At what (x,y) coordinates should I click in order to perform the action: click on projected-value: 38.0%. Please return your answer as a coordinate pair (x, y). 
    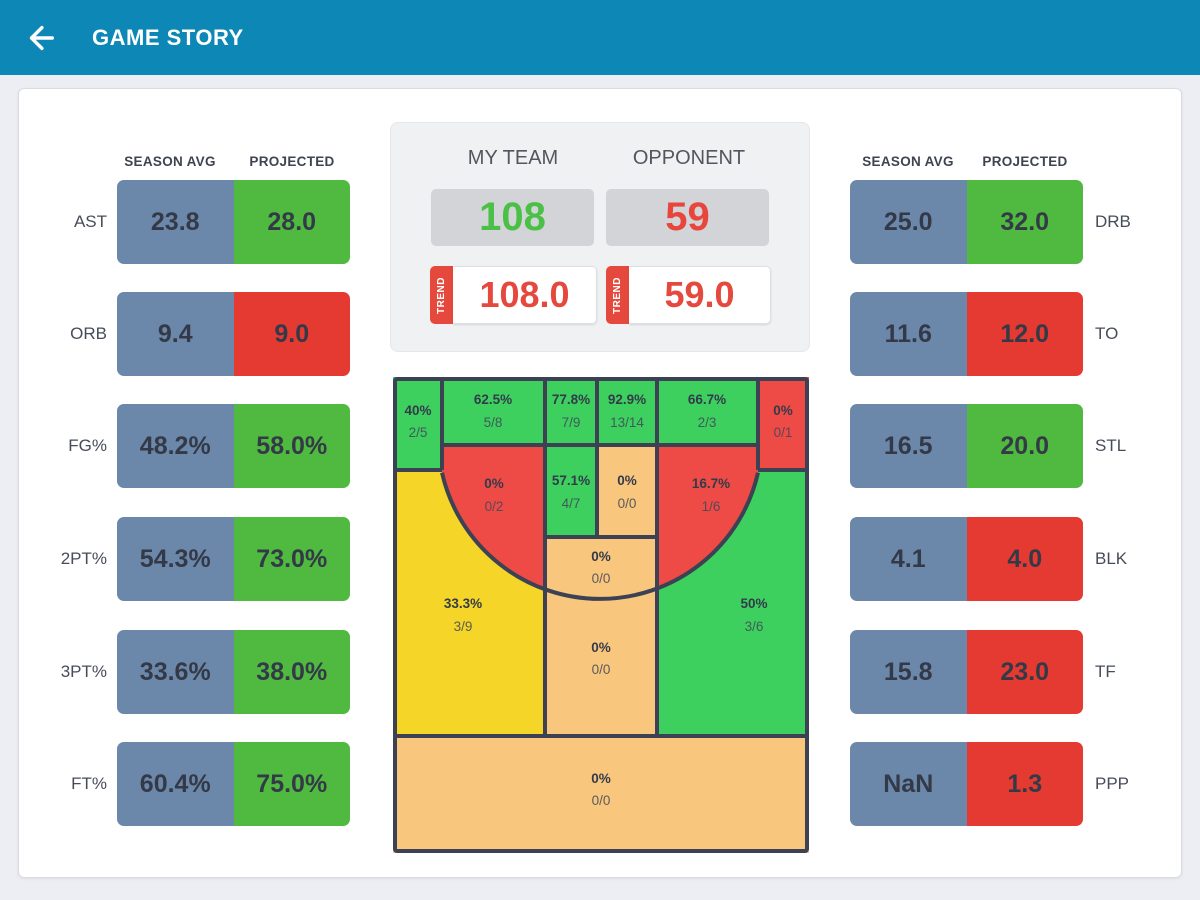
    Looking at the image, I should click on (291, 672).